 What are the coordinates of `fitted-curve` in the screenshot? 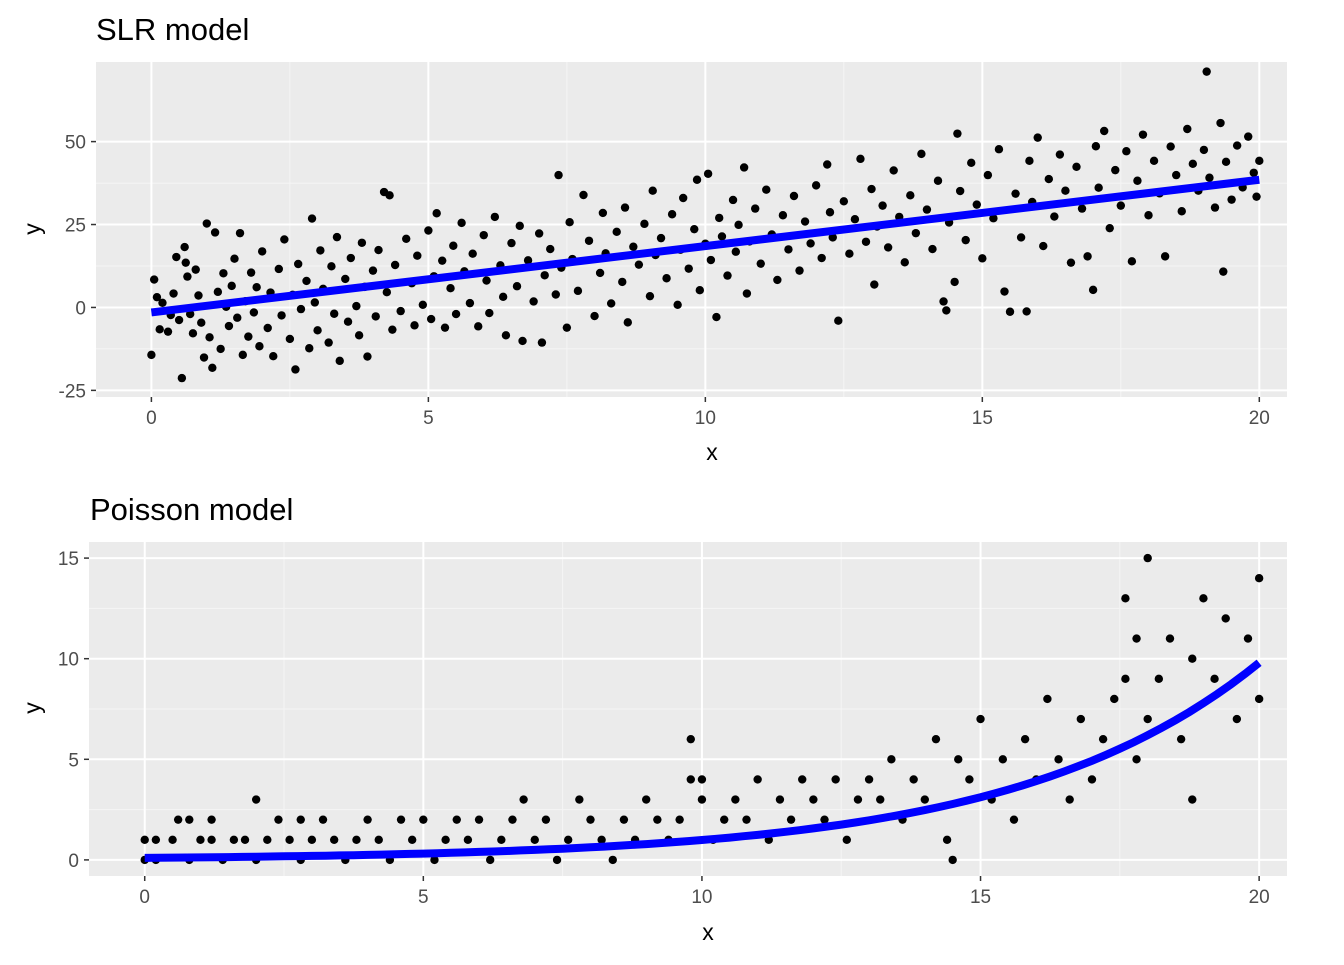 It's located at (705, 246).